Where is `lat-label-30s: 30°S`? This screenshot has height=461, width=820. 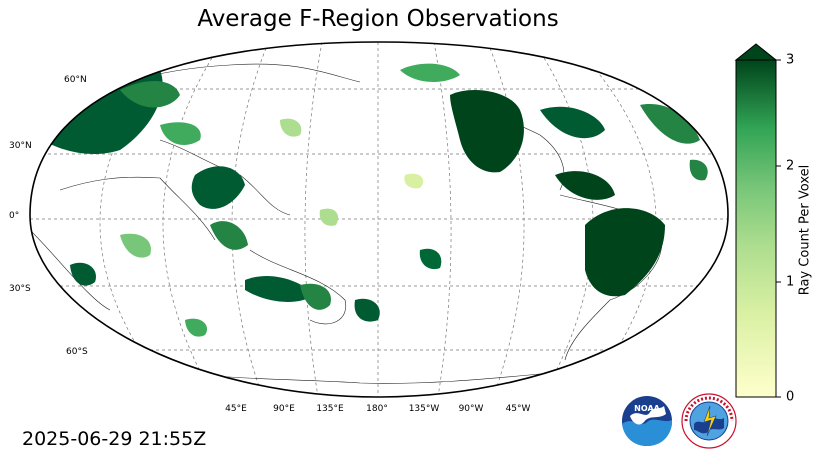 lat-label-30s: 30°S is located at coordinates (20, 289).